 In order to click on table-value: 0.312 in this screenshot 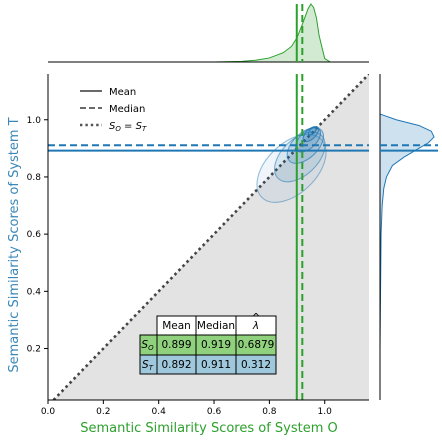, I will do `click(256, 365)`.